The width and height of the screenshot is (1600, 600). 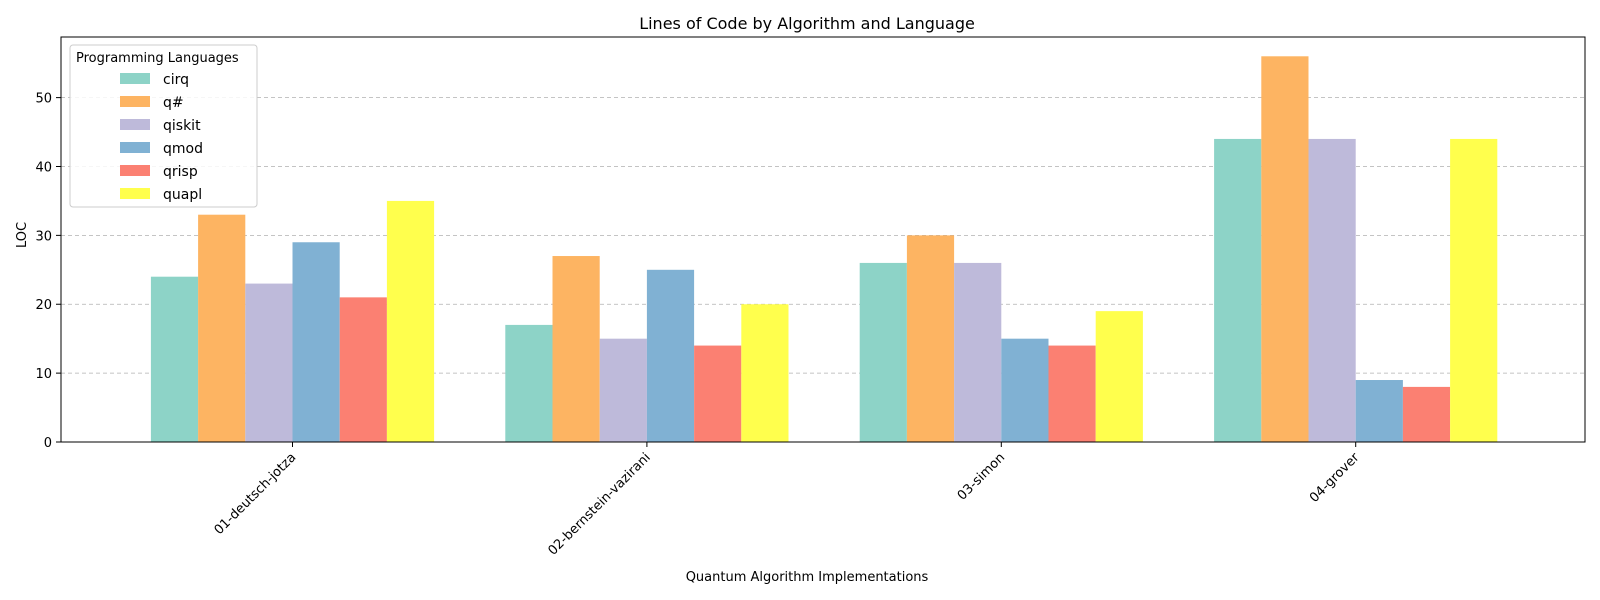 What do you see at coordinates (256, 494) in the screenshot?
I see `x-tick-label: 01-deutsch-jotza` at bounding box center [256, 494].